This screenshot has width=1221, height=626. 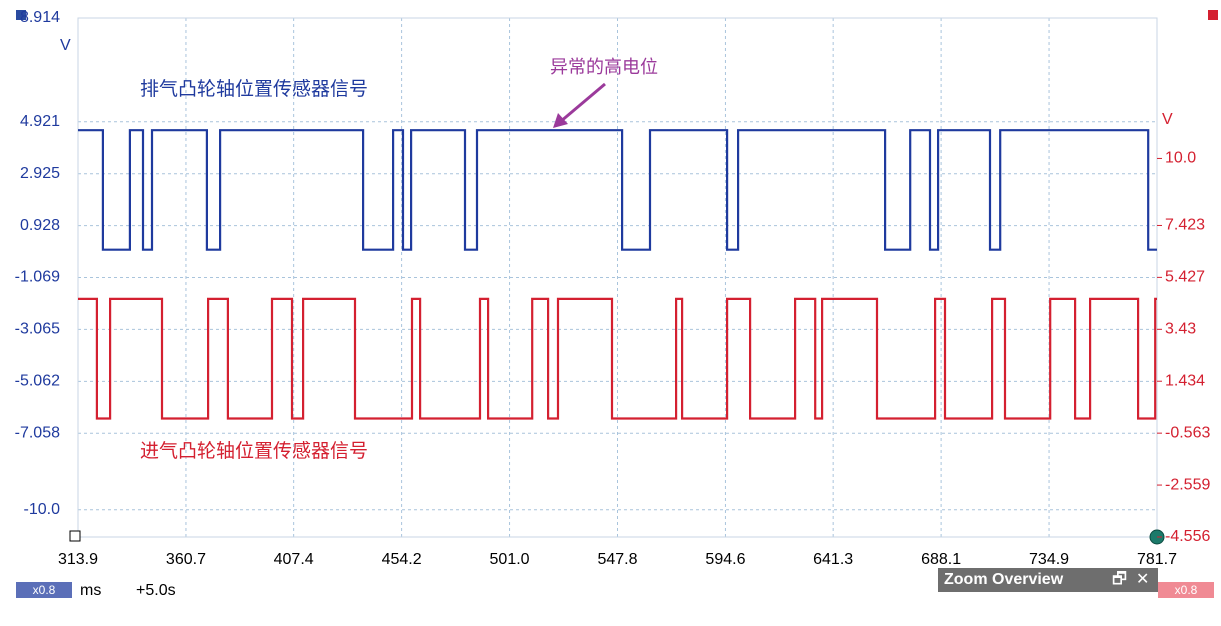 What do you see at coordinates (254, 89) in the screenshot?
I see `series-label: 排气凸轮轴位置传感器信号` at bounding box center [254, 89].